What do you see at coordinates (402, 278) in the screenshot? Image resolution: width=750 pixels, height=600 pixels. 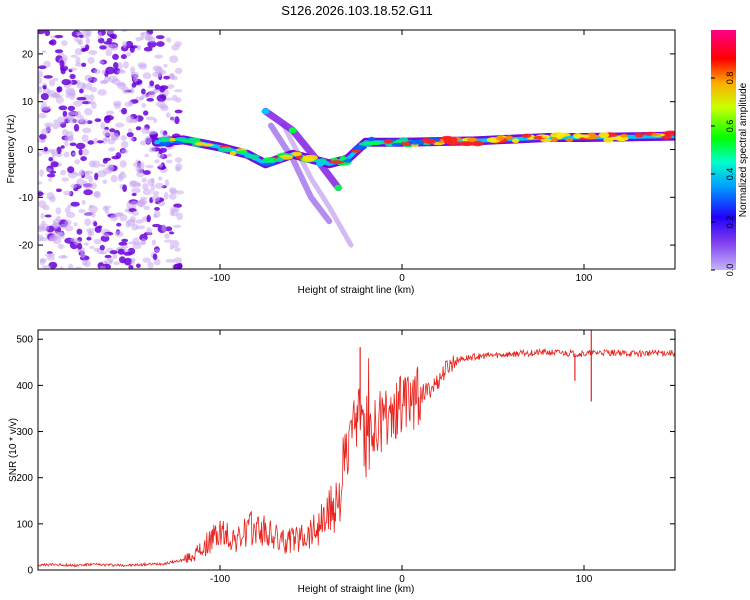 I see `x-tick-label: 0` at bounding box center [402, 278].